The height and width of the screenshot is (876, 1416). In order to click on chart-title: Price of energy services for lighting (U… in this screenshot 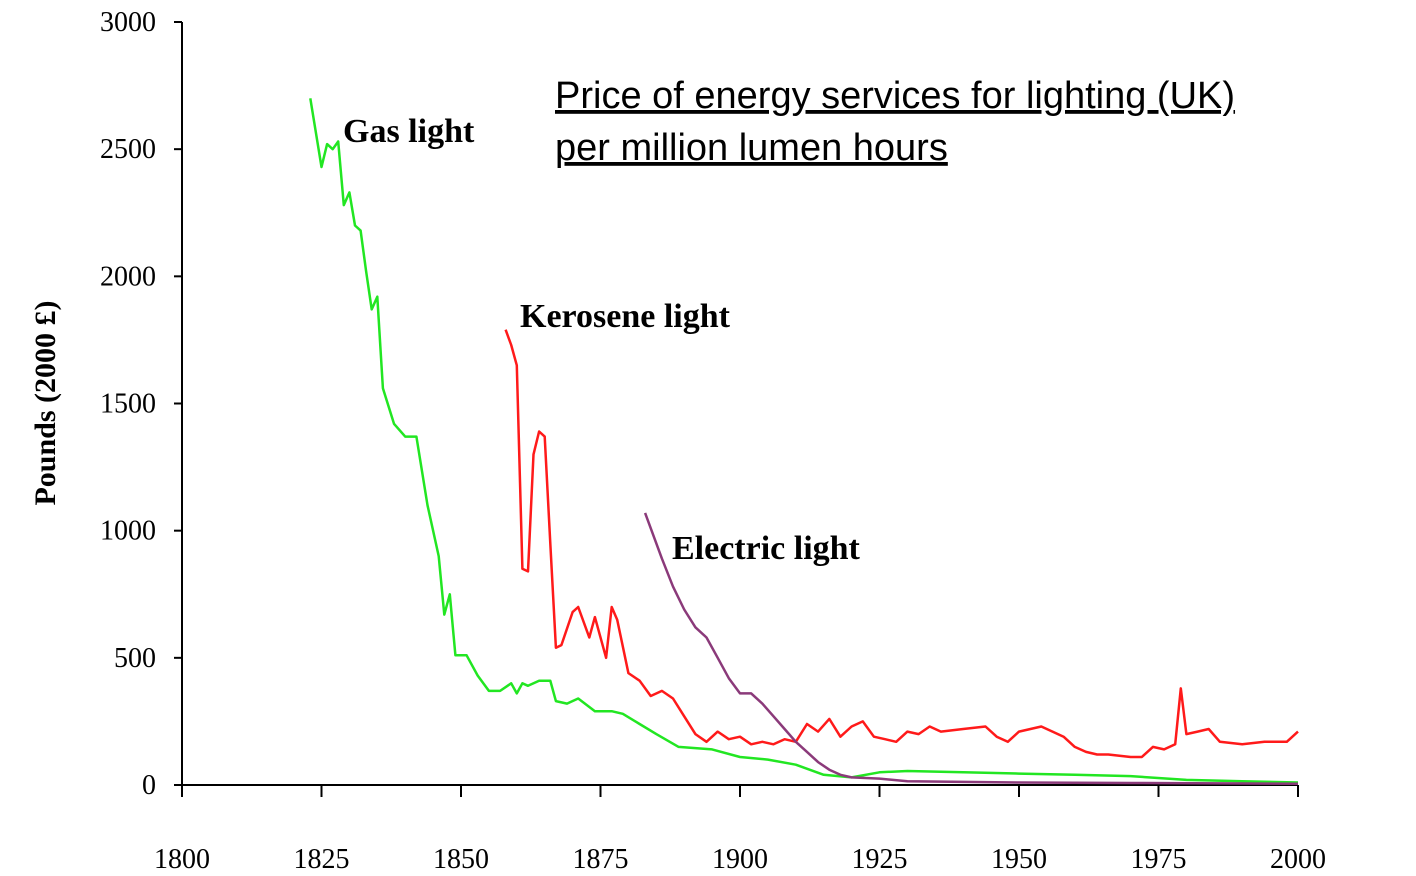, I will do `click(895, 96)`.